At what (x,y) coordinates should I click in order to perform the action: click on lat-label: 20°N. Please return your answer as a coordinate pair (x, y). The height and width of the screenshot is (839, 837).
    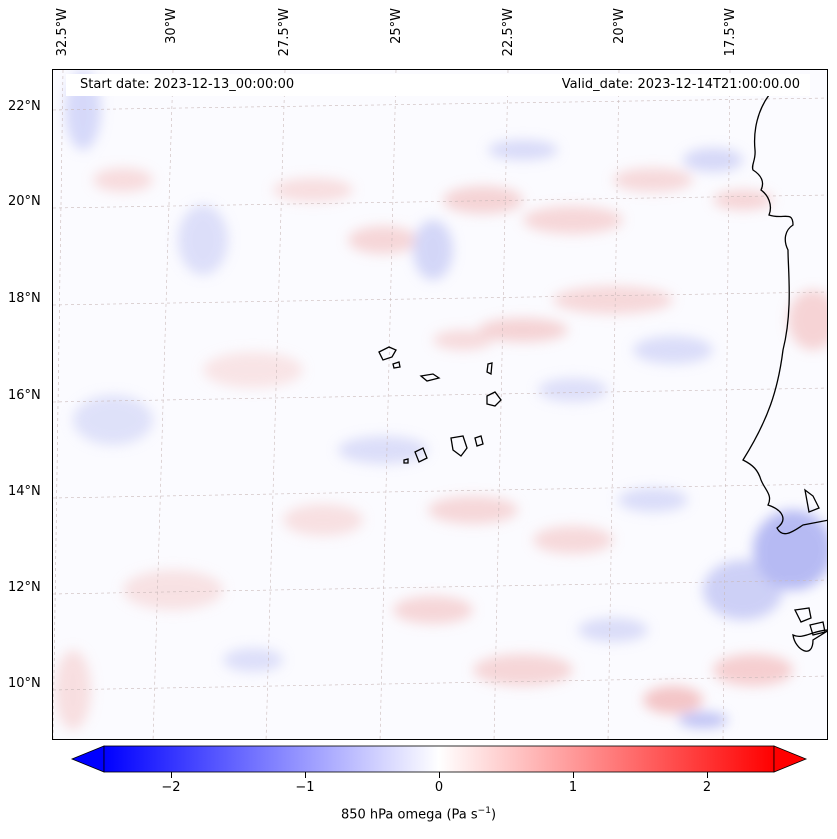
    Looking at the image, I should click on (24, 201).